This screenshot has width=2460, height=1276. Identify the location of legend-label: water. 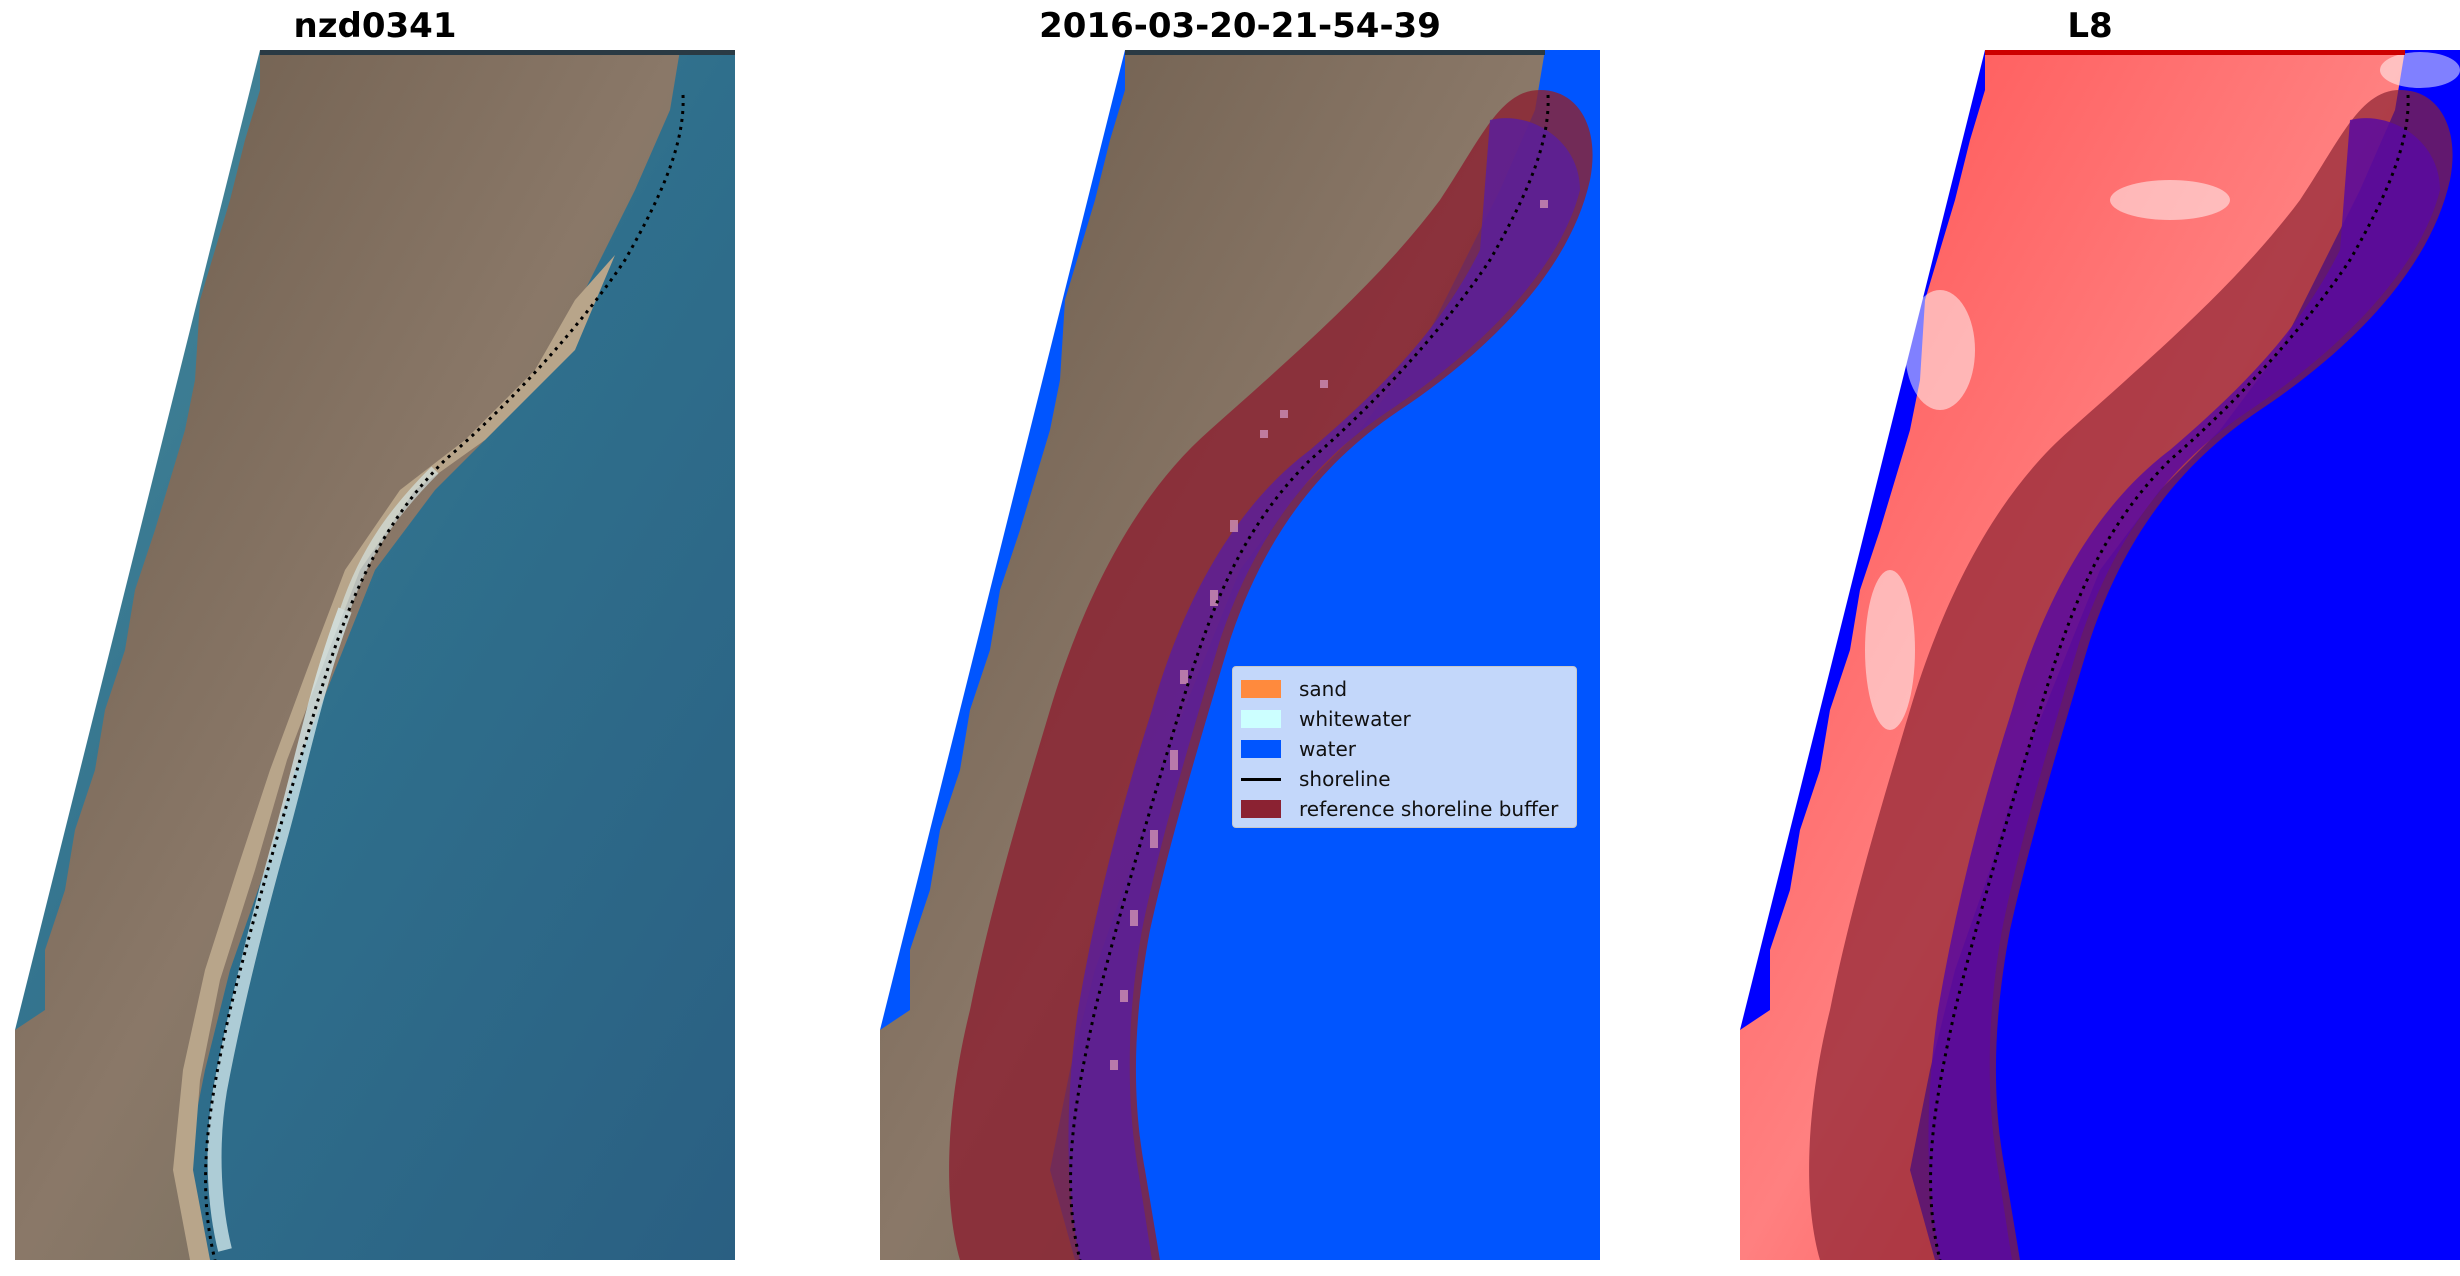
(1327, 749).